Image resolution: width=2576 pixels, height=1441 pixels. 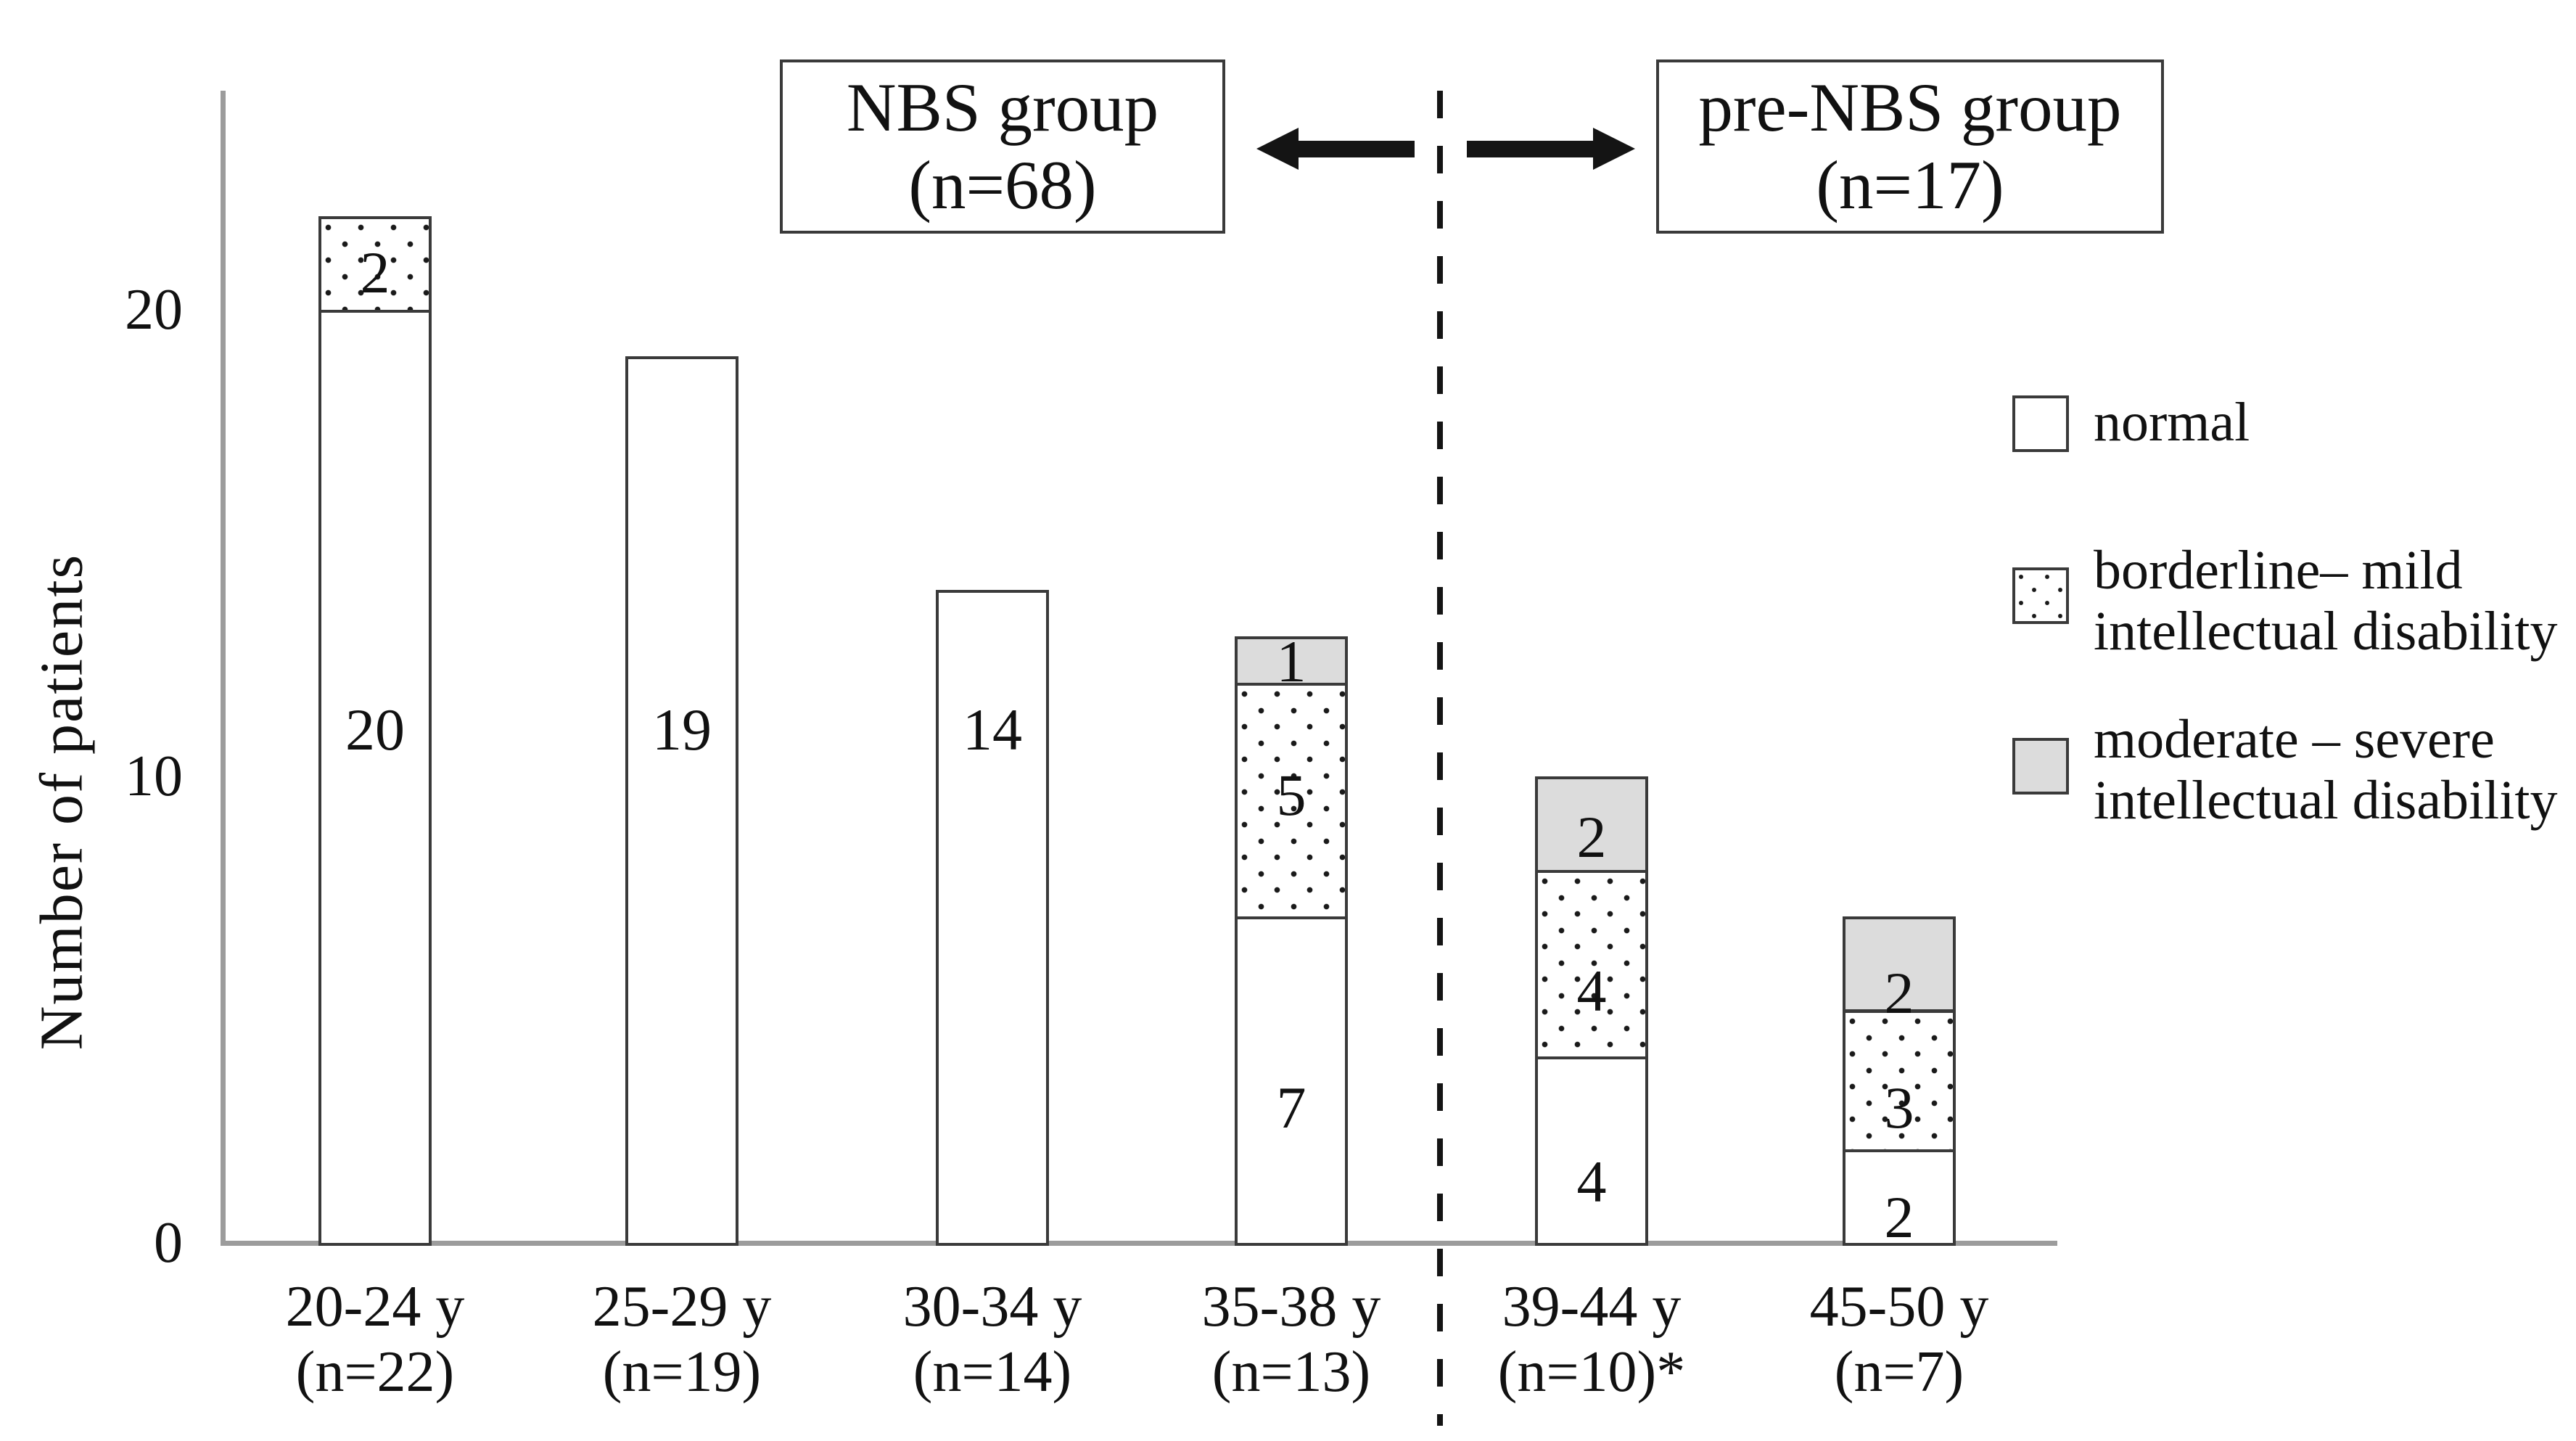 I want to click on legend-label-normal: normal, so click(x=2172, y=422).